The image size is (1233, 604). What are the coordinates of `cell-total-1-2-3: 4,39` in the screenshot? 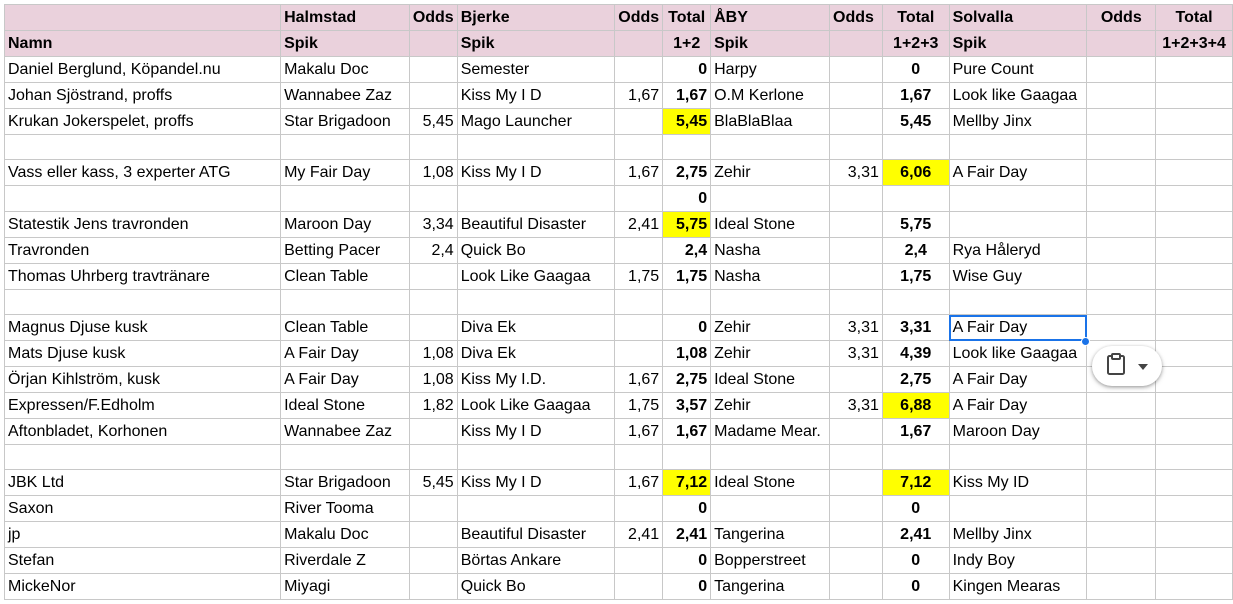 It's located at (915, 353).